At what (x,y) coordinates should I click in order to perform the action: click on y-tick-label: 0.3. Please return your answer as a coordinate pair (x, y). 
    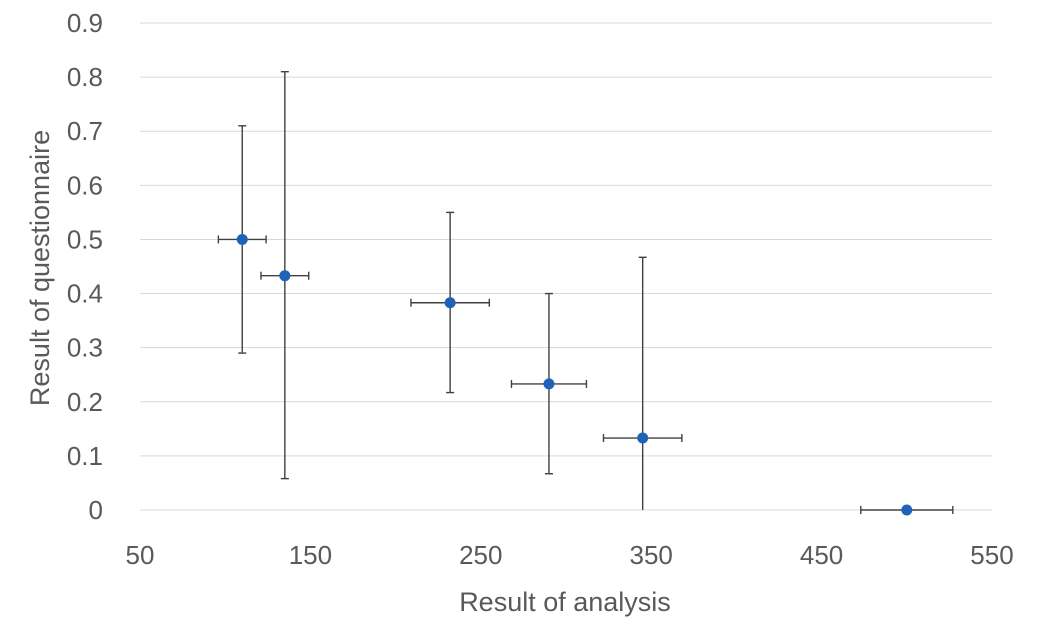
    Looking at the image, I should click on (85, 348).